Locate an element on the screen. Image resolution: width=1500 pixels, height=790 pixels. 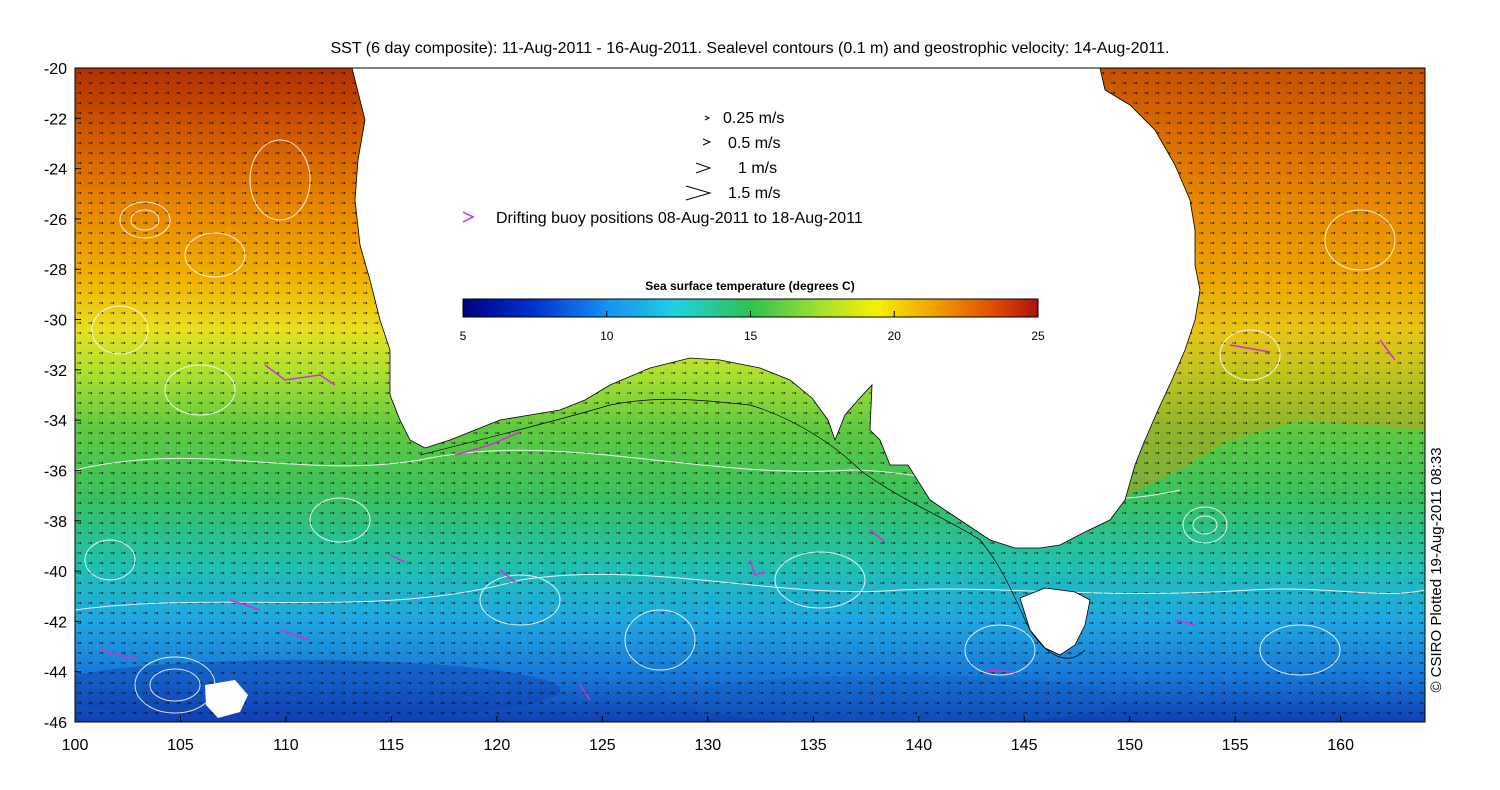
buoy-marker-icon is located at coordinates (468, 217).